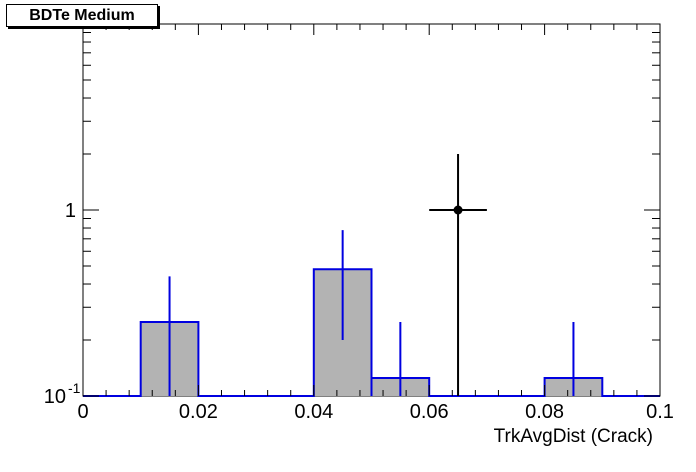 The height and width of the screenshot is (472, 696). Describe the element at coordinates (544, 412) in the screenshot. I see `x-tick-label: 0.08` at that location.